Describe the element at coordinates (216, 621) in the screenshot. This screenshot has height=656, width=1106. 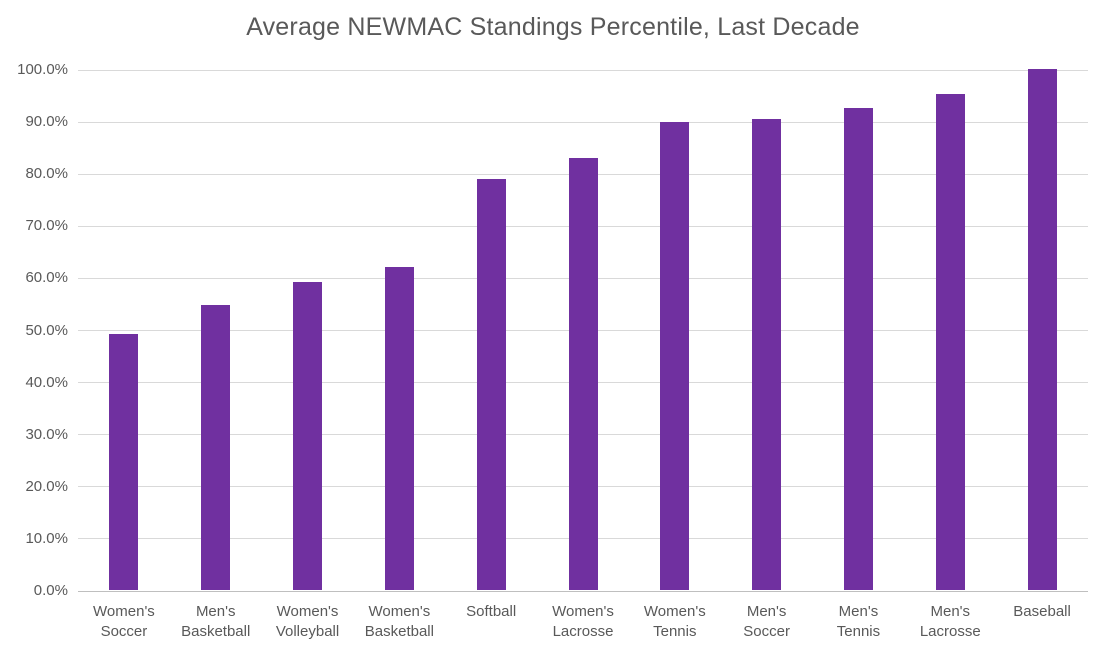
I see `x-category-label: Men's Basketball` at that location.